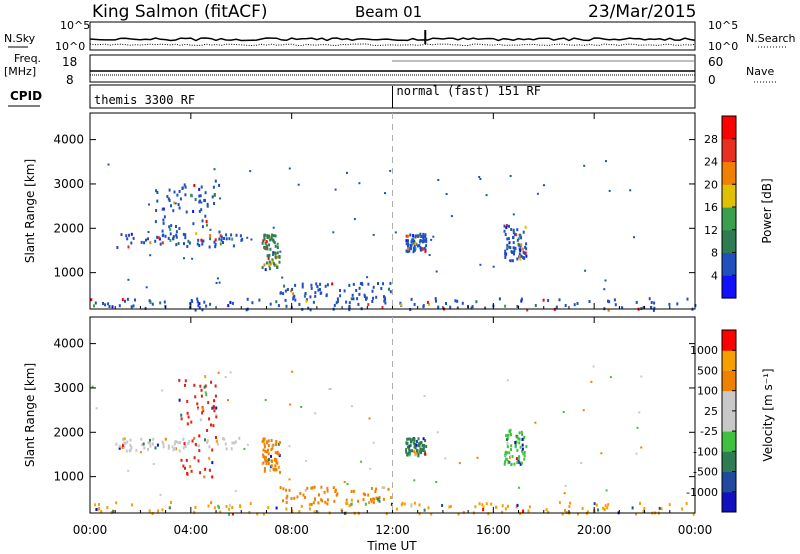 This screenshot has width=800, height=554. I want to click on y-tick-label: 4000, so click(68, 140).